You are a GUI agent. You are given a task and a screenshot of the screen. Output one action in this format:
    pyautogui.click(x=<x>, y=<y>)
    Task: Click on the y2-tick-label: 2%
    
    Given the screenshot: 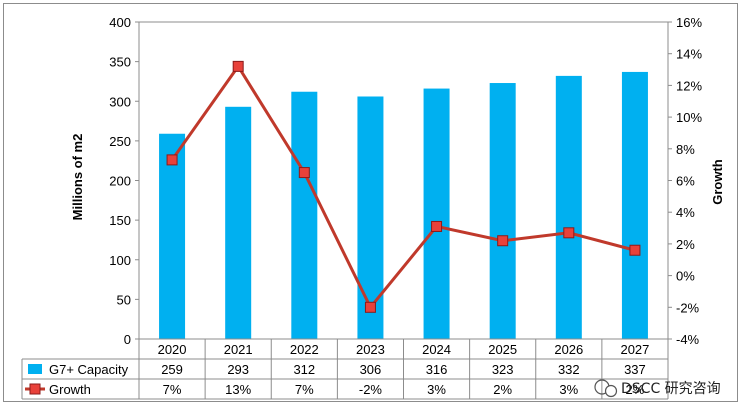 What is the action you would take?
    pyautogui.click(x=685, y=244)
    